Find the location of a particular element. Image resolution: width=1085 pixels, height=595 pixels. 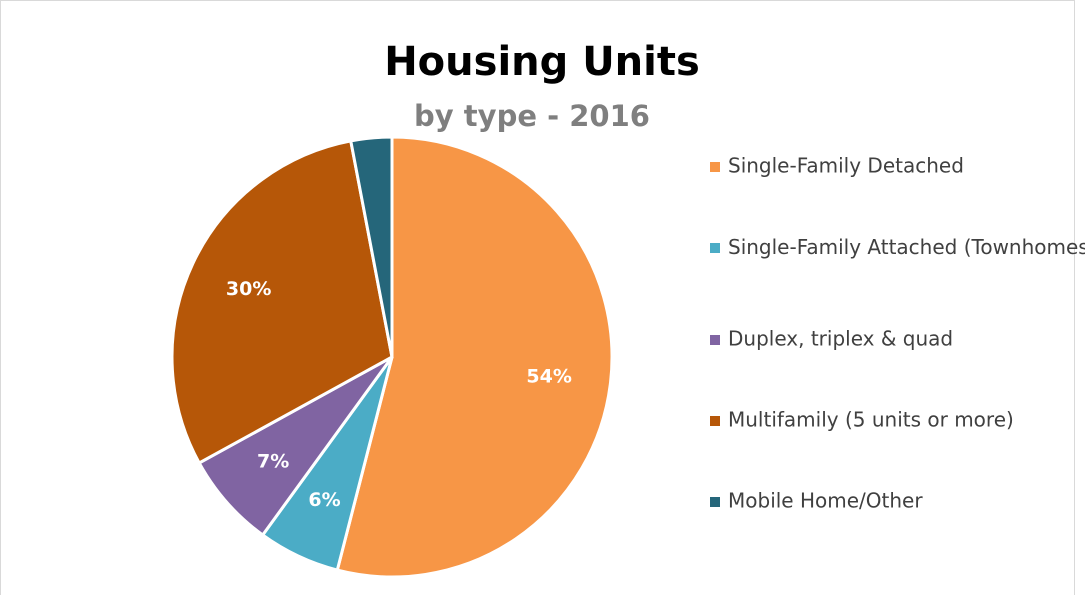

data-label: 30% is located at coordinates (248, 289).